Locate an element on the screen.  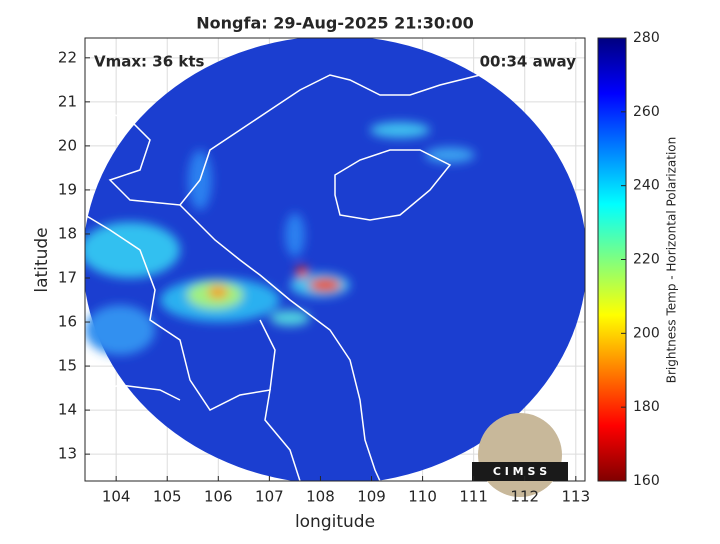
y-tick-label: 19 is located at coordinates (67, 189).